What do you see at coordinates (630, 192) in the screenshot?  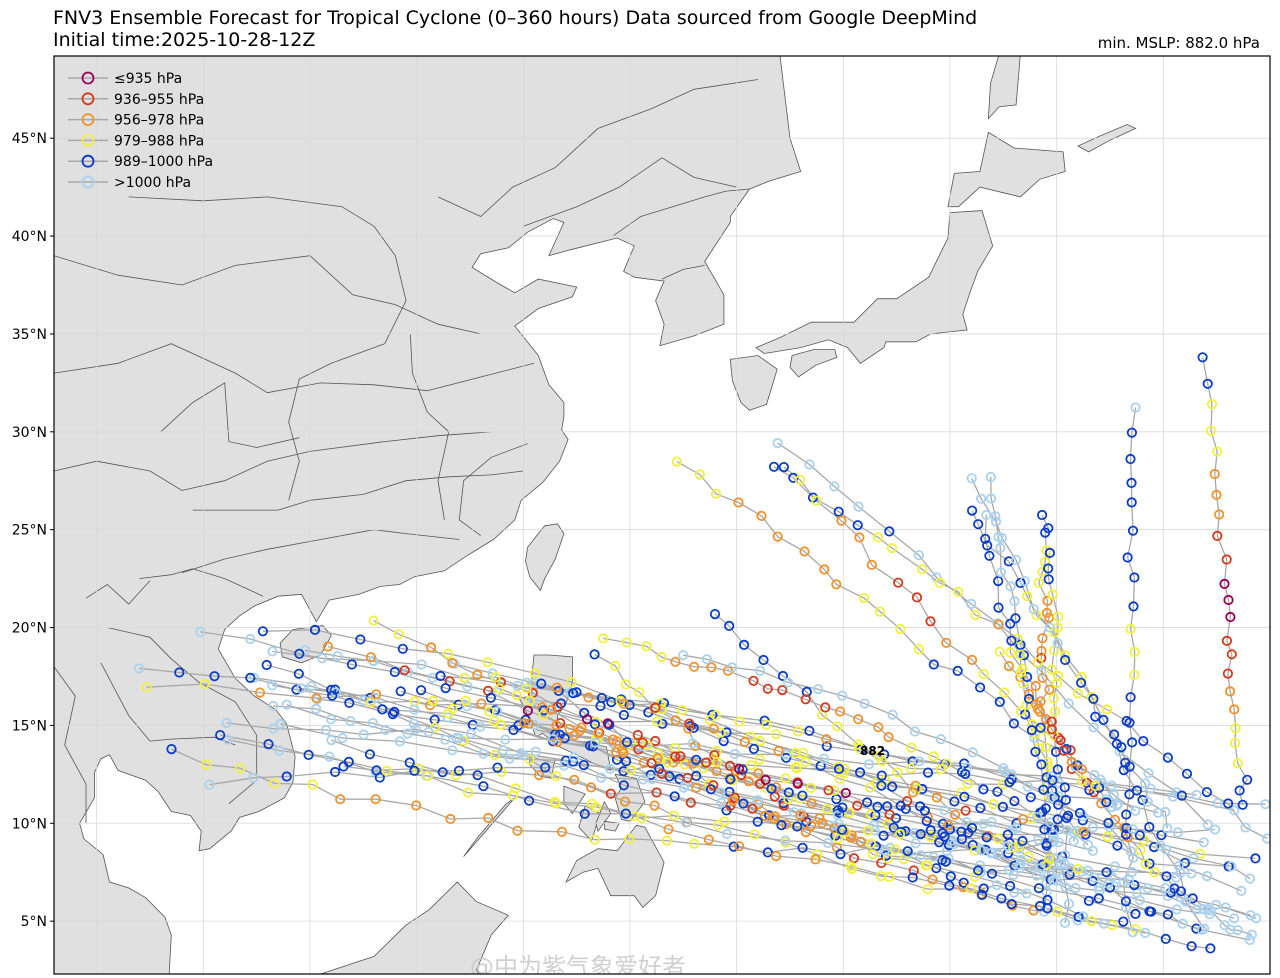 I see `admin-border` at bounding box center [630, 192].